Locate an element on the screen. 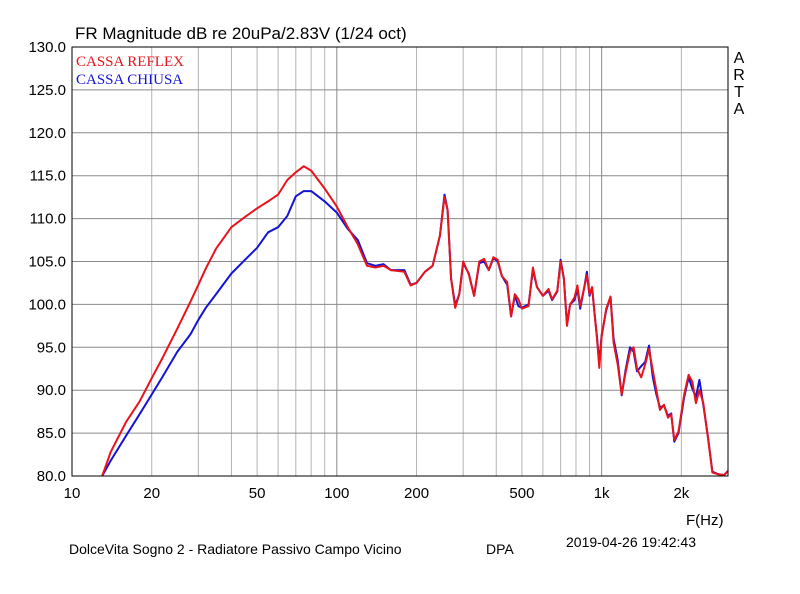 The image size is (800, 594). x-tick-label: 20 is located at coordinates (151, 493).